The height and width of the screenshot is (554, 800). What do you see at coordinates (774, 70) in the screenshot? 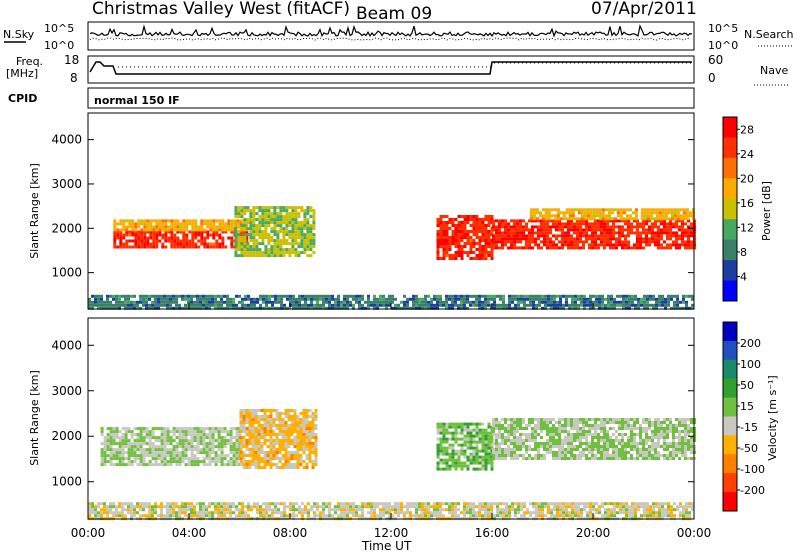
I see `nave-label: Nave` at bounding box center [774, 70].